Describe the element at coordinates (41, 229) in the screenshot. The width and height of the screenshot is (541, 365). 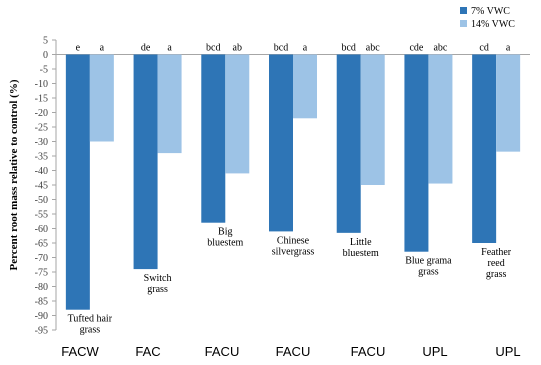
I see `y-tick-label: -60` at that location.